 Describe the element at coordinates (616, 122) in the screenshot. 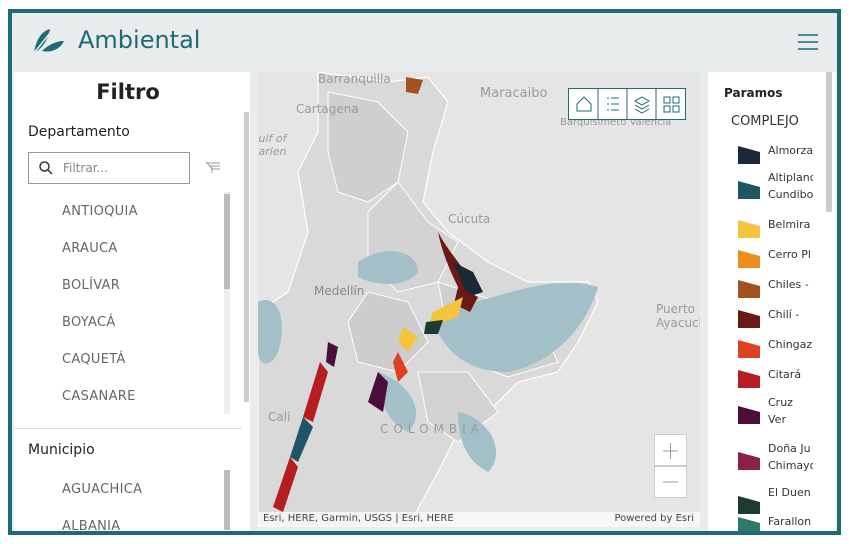

I see `map-label: Barquisimeto Valencia` at that location.